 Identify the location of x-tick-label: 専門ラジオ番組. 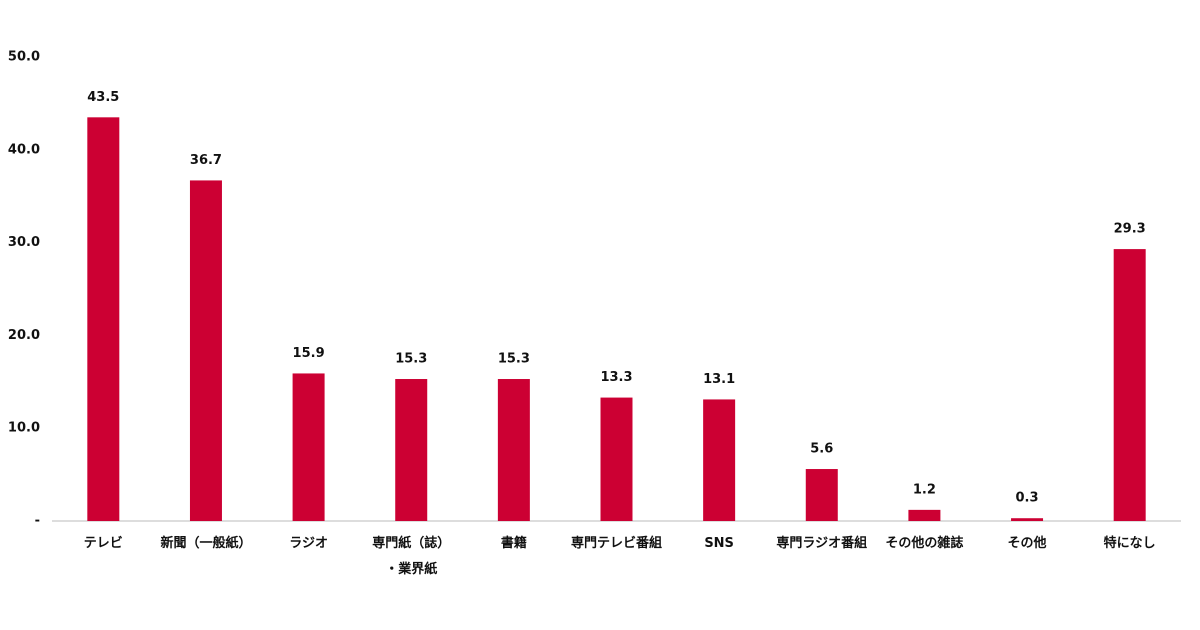
(822, 543).